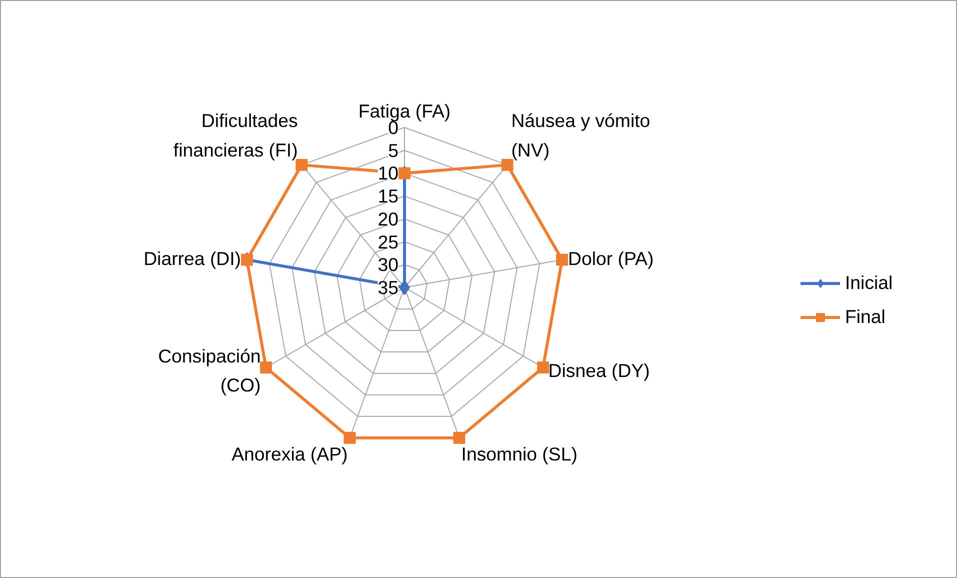 This screenshot has height=578, width=957. Describe the element at coordinates (235, 135) in the screenshot. I see `spoke-label: Dificultades financieras (FI)` at that location.